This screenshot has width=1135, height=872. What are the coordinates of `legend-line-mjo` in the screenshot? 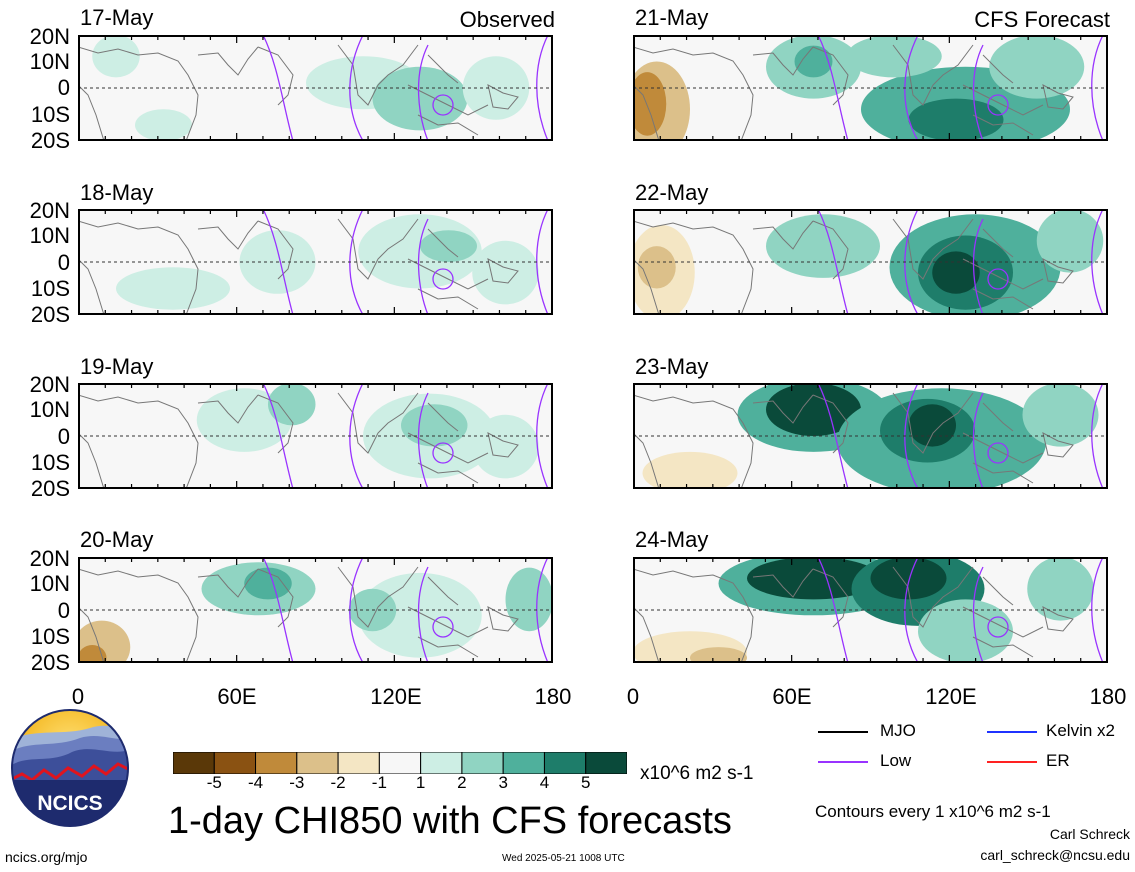 It's located at (843, 732).